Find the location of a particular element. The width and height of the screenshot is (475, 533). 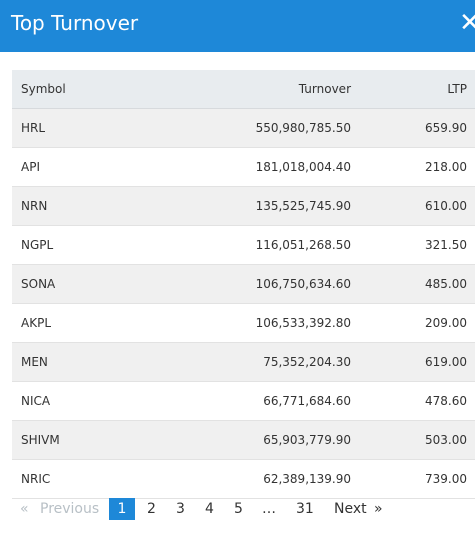

page-link-5: 5 is located at coordinates (238, 509).